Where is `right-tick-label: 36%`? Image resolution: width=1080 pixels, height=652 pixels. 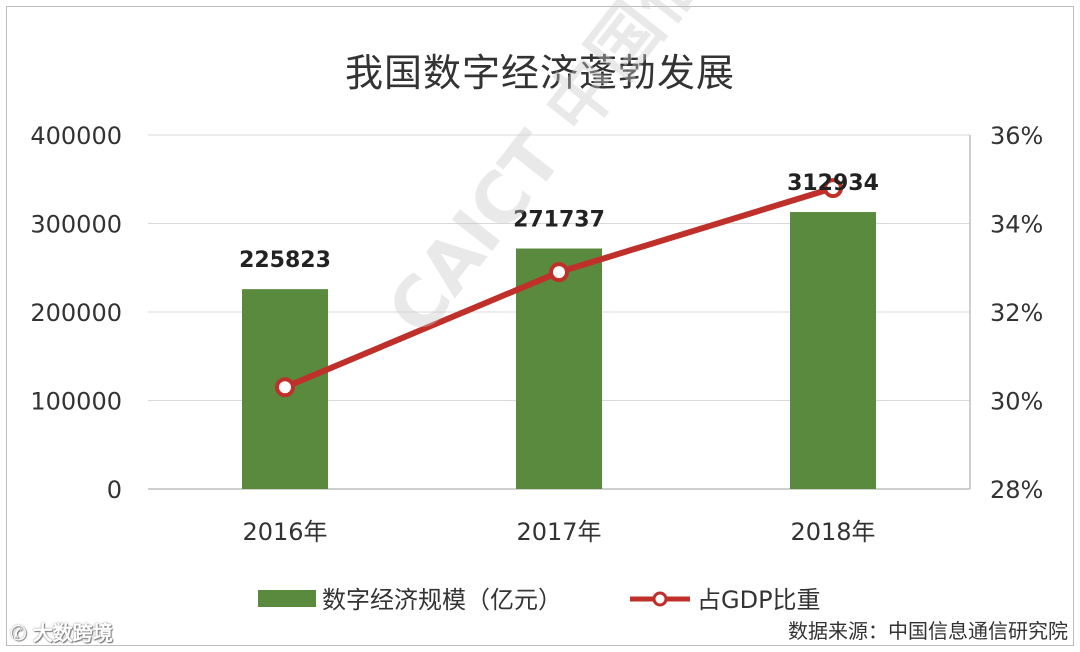 right-tick-label: 36% is located at coordinates (1016, 136).